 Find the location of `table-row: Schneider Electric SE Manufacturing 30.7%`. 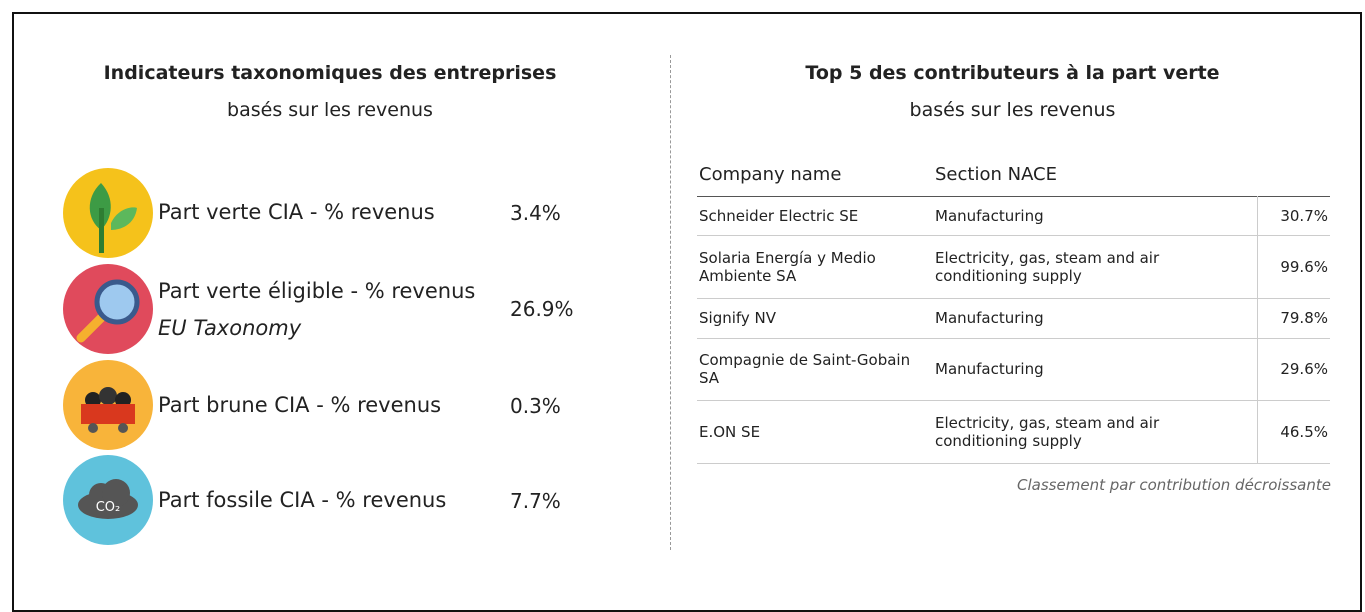

table-row: Schneider Electric SE Manufacturing 30.7% is located at coordinates (1013, 216).